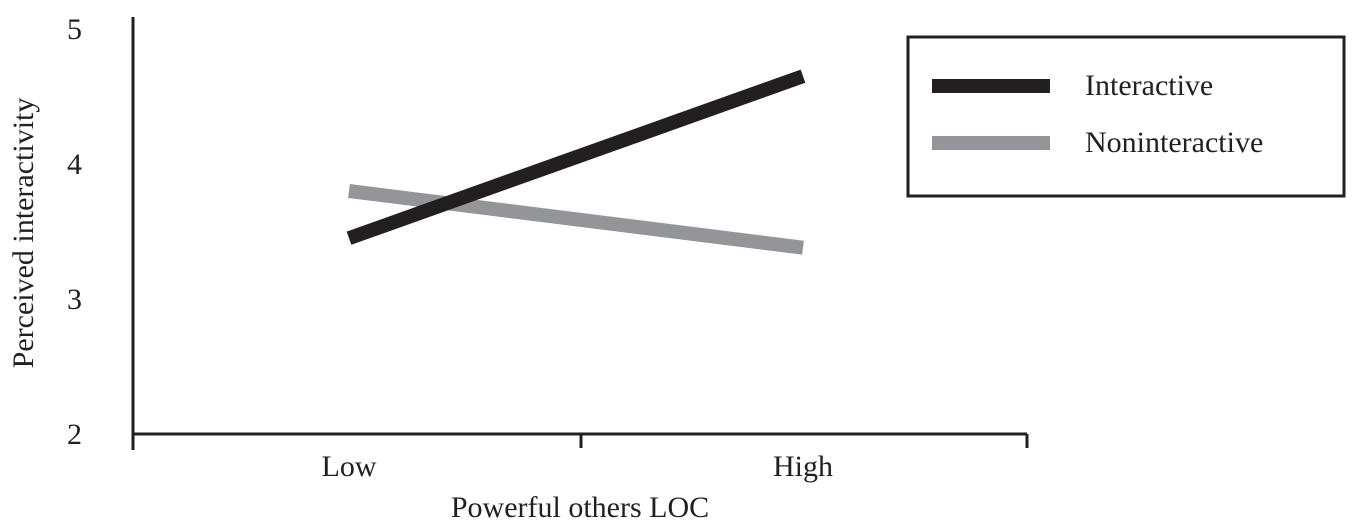 The image size is (1356, 531). Describe the element at coordinates (576, 219) in the screenshot. I see `series-line-noninteractive` at that location.